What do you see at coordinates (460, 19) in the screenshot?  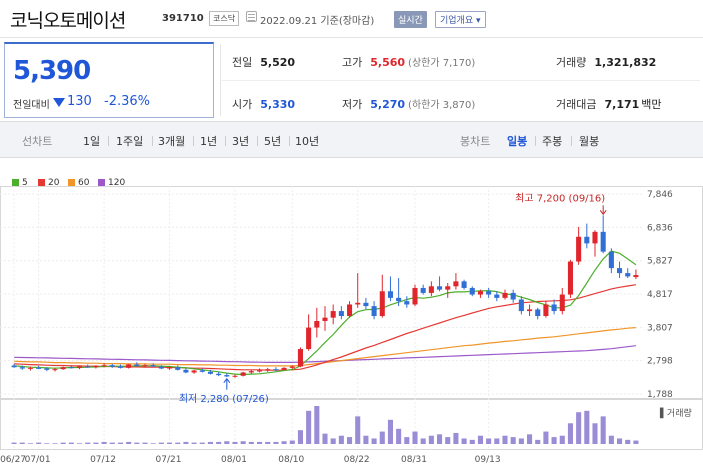 I see `company-overview-dropdown: 기업개요 ▾` at bounding box center [460, 19].